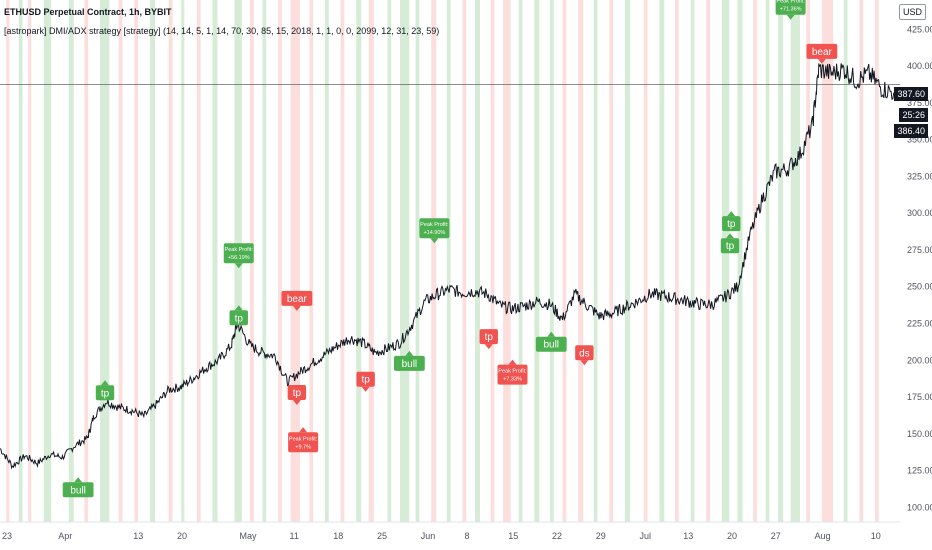 This screenshot has width=932, height=550. Describe the element at coordinates (919, 323) in the screenshot. I see `y-tick-label: 225.00` at that location.